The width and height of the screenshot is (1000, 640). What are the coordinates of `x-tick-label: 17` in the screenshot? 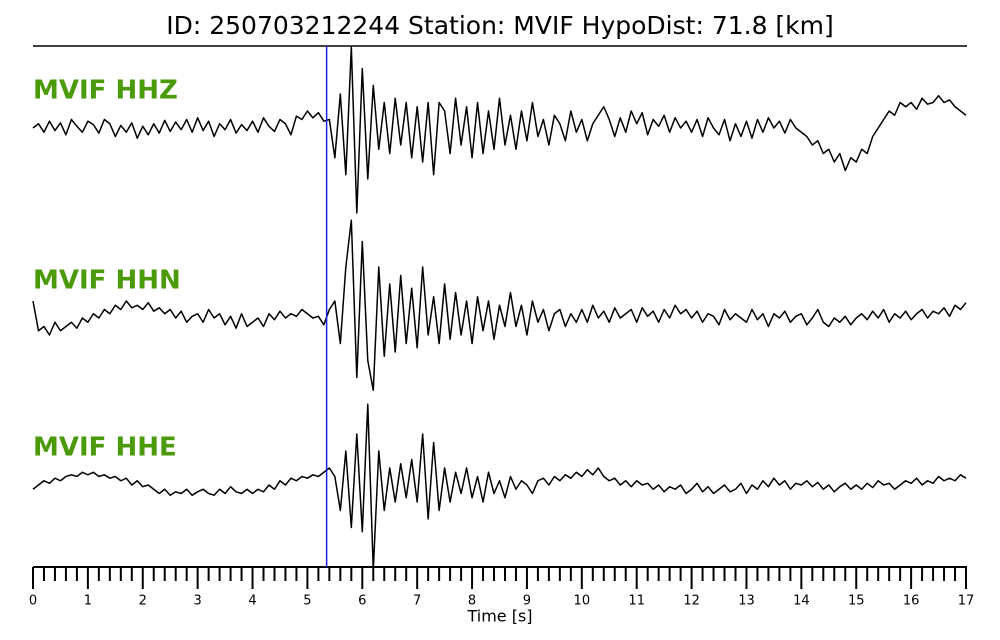 It's located at (966, 601).